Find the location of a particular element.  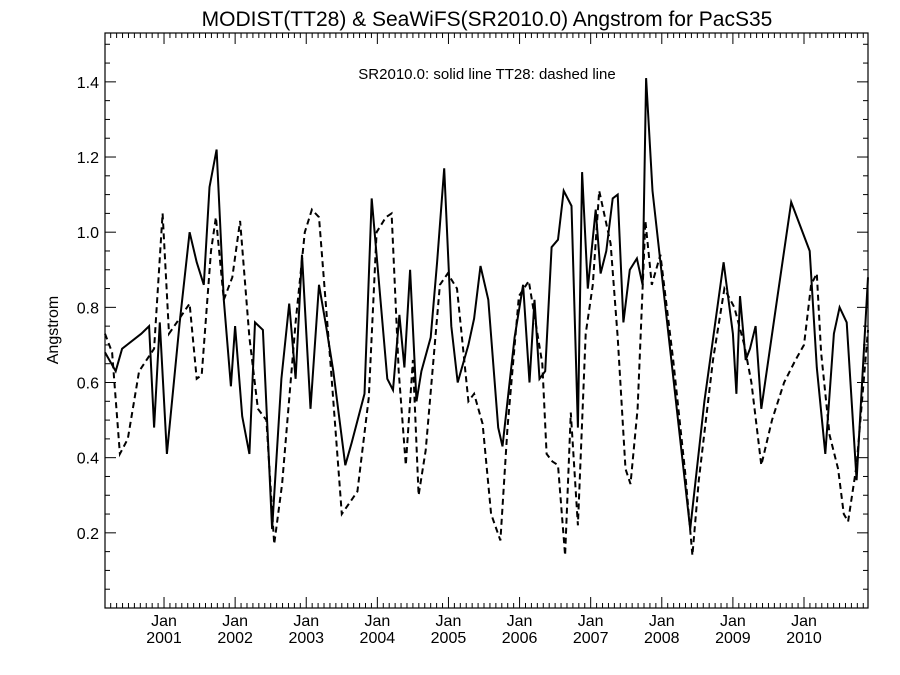

y-tick-label: 1.0 is located at coordinates (88, 233).